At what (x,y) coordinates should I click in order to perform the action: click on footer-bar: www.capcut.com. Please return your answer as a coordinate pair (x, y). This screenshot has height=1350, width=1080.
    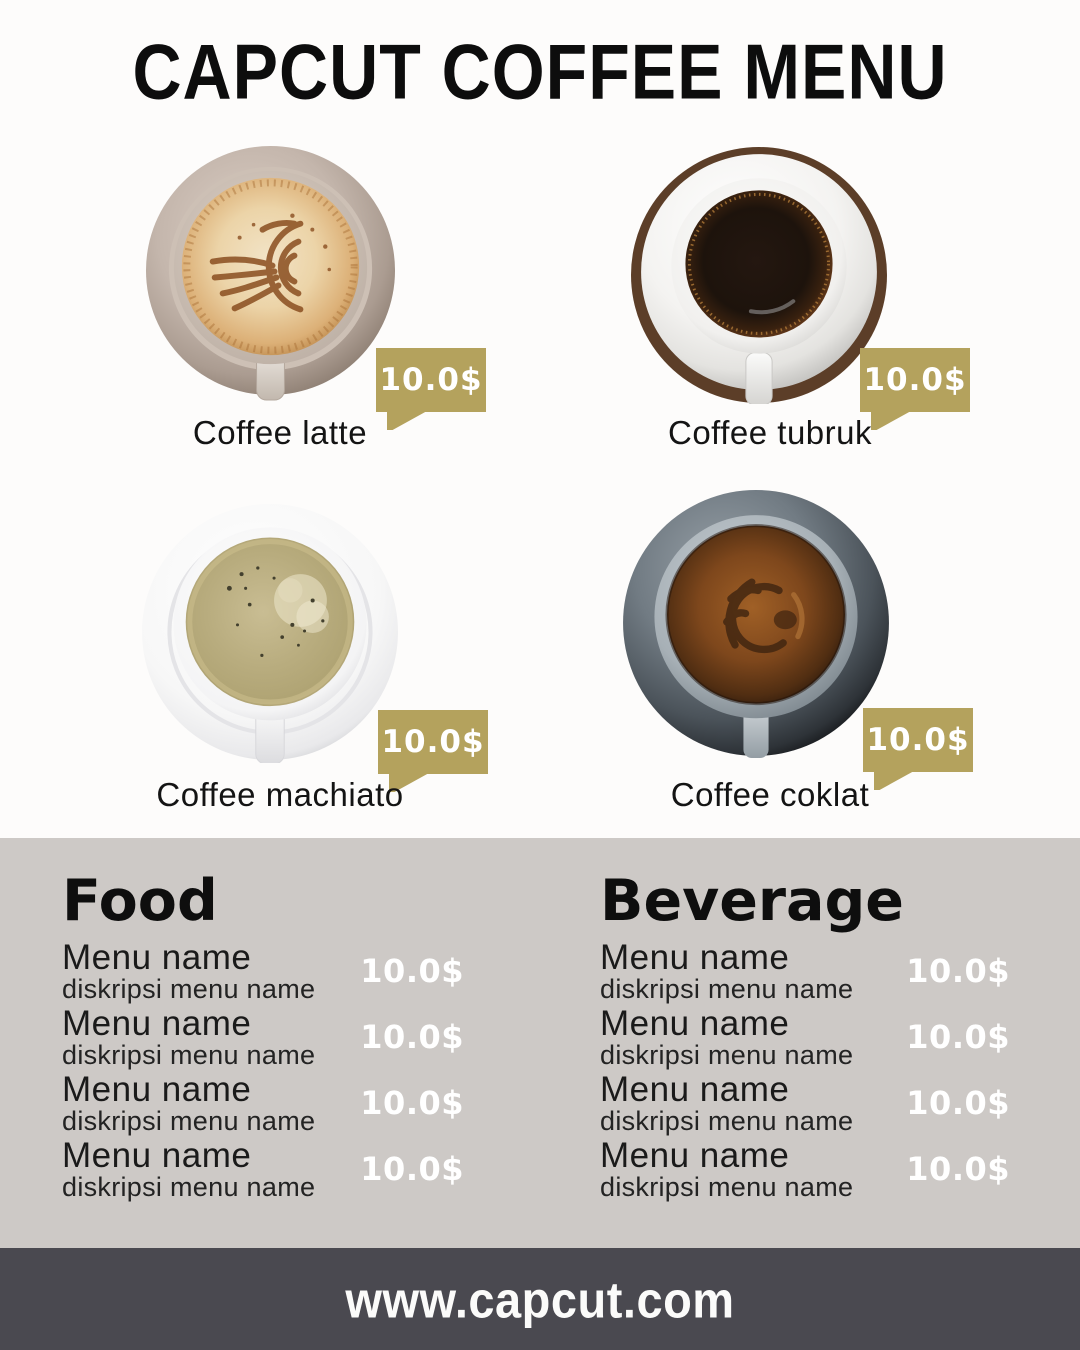
    Looking at the image, I should click on (540, 1299).